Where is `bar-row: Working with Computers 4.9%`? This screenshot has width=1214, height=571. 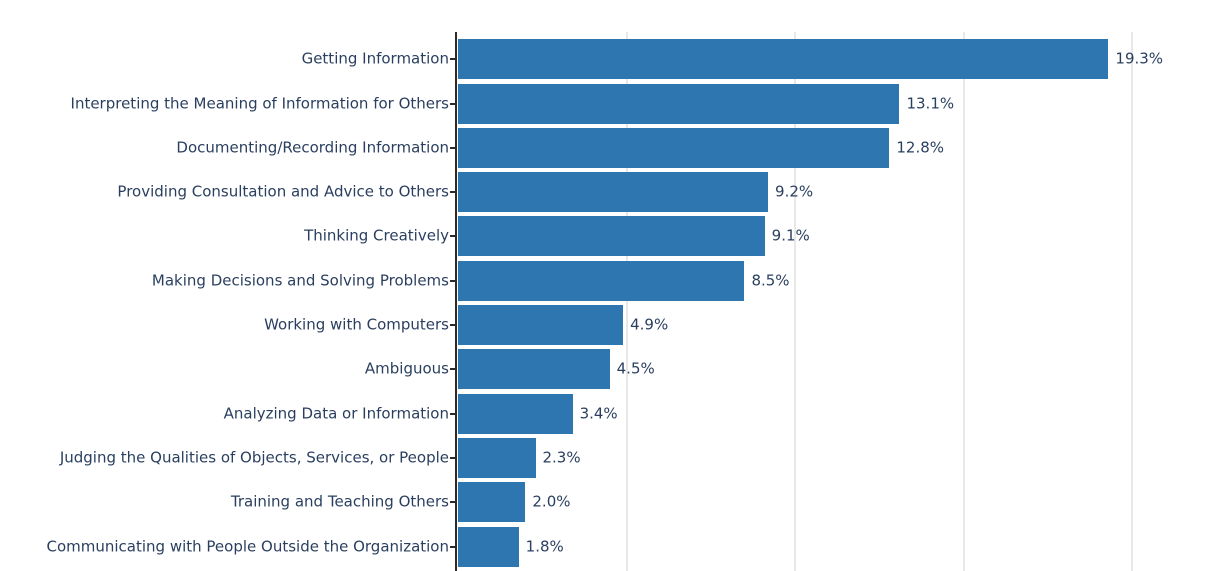 bar-row: Working with Computers 4.9% is located at coordinates (607, 325).